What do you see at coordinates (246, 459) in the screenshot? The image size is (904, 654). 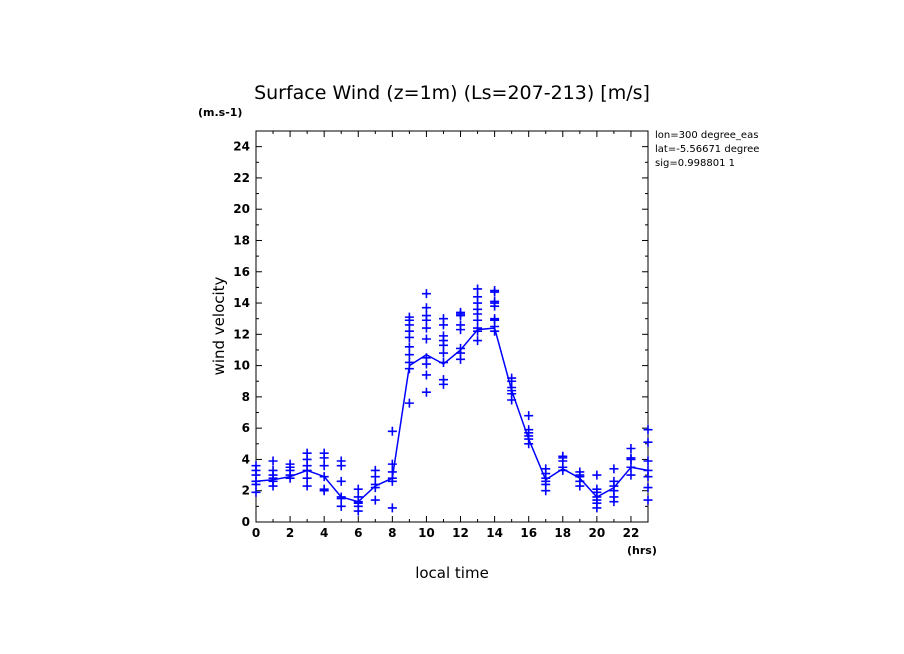 I see `y-tick-label: 4` at bounding box center [246, 459].